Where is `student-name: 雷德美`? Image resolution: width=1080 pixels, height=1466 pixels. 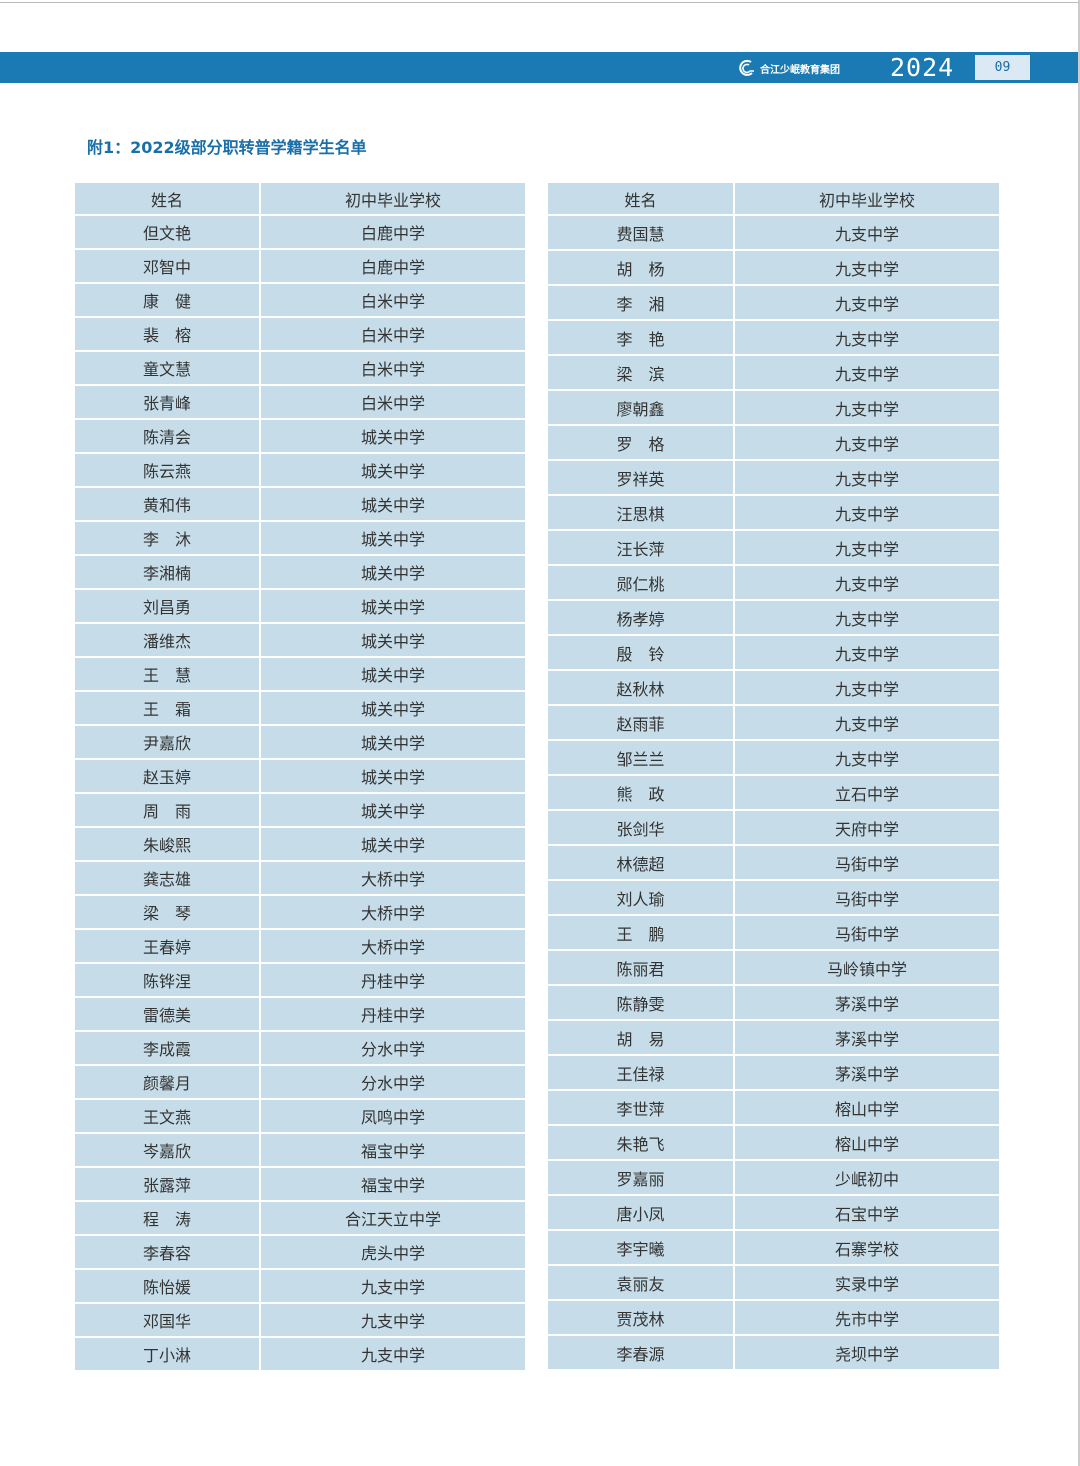
student-name: 雷德美 is located at coordinates (168, 1015).